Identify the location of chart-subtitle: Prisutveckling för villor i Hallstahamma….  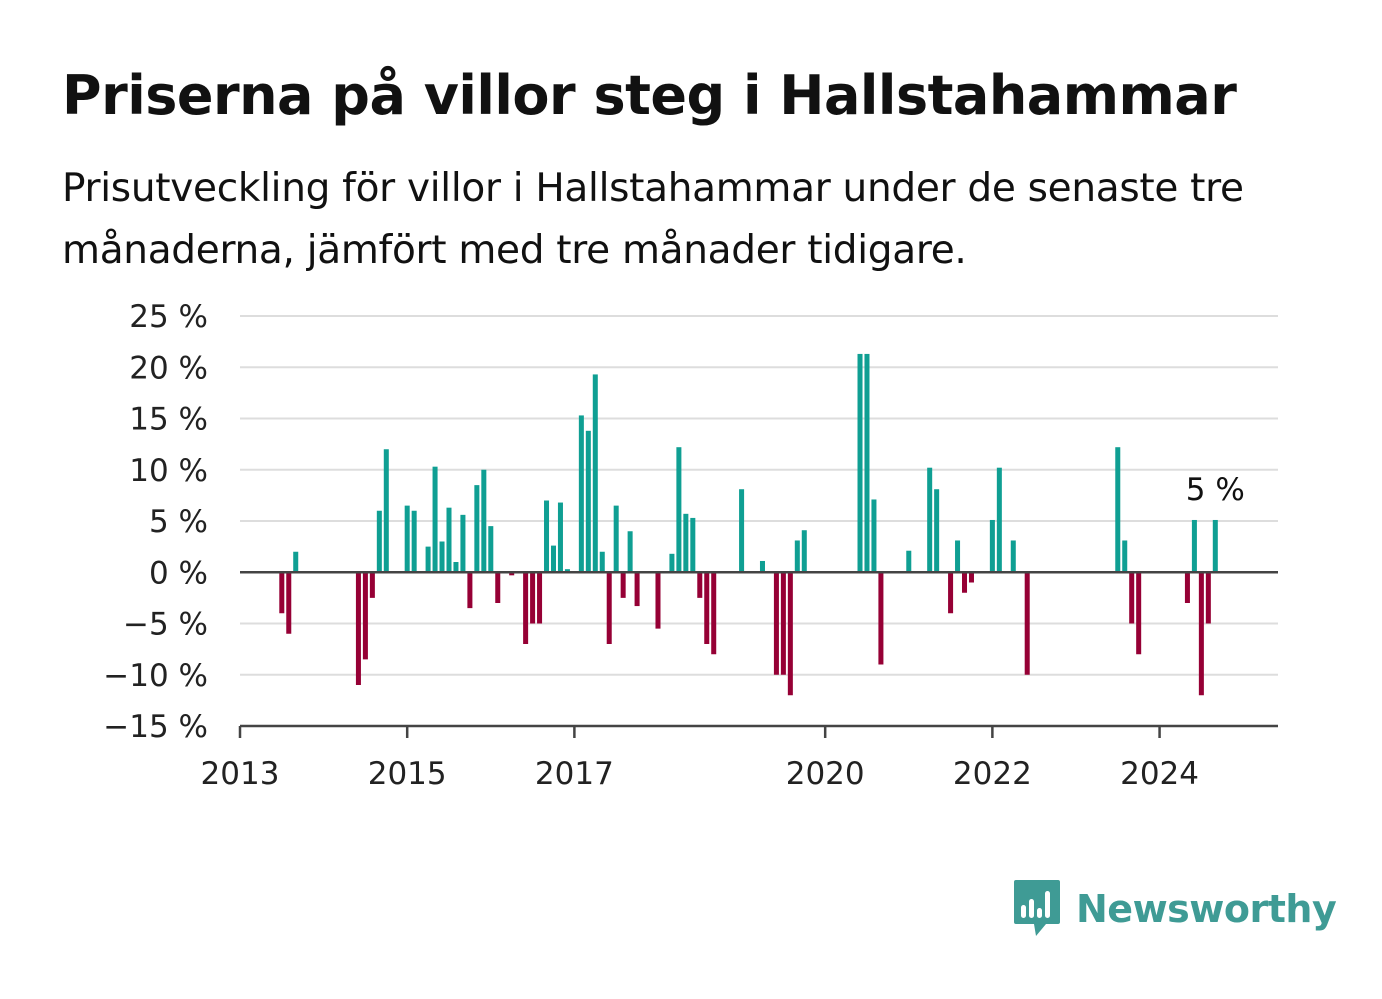
(653, 219).